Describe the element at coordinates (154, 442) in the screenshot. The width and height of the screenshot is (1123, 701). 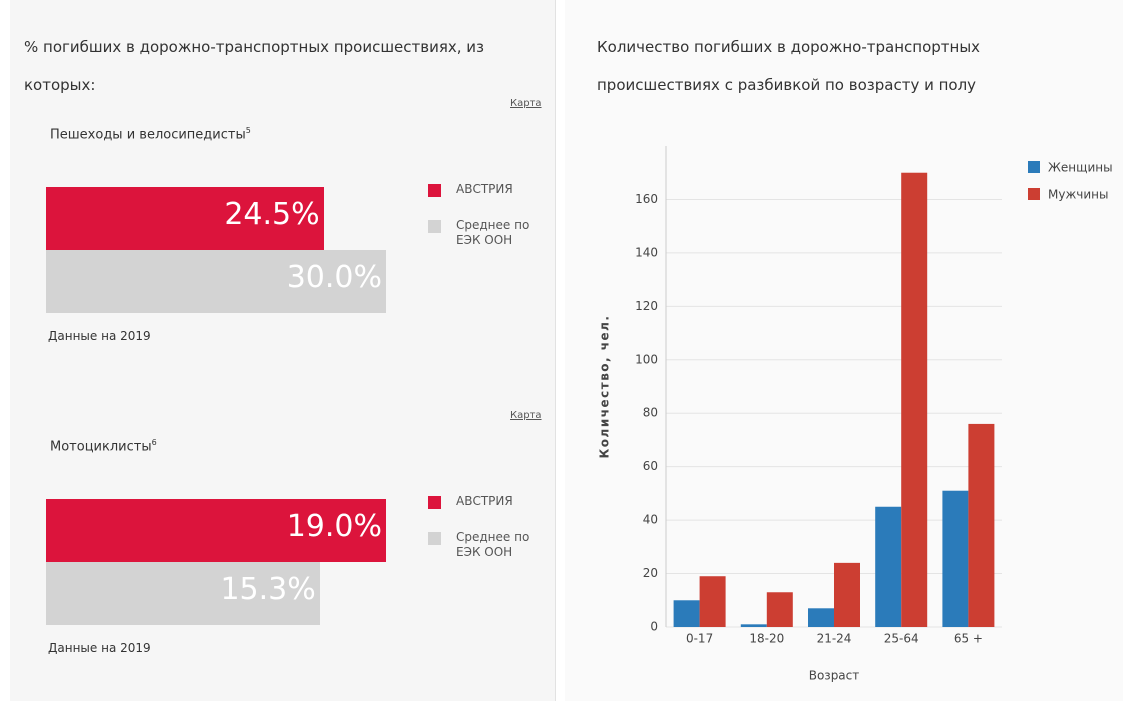
I see `footnote: 6` at that location.